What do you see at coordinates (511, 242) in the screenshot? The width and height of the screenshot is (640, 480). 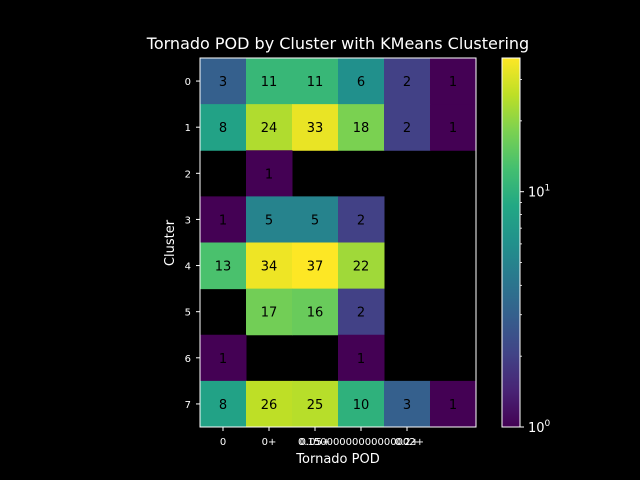 I see `colorbar` at bounding box center [511, 242].